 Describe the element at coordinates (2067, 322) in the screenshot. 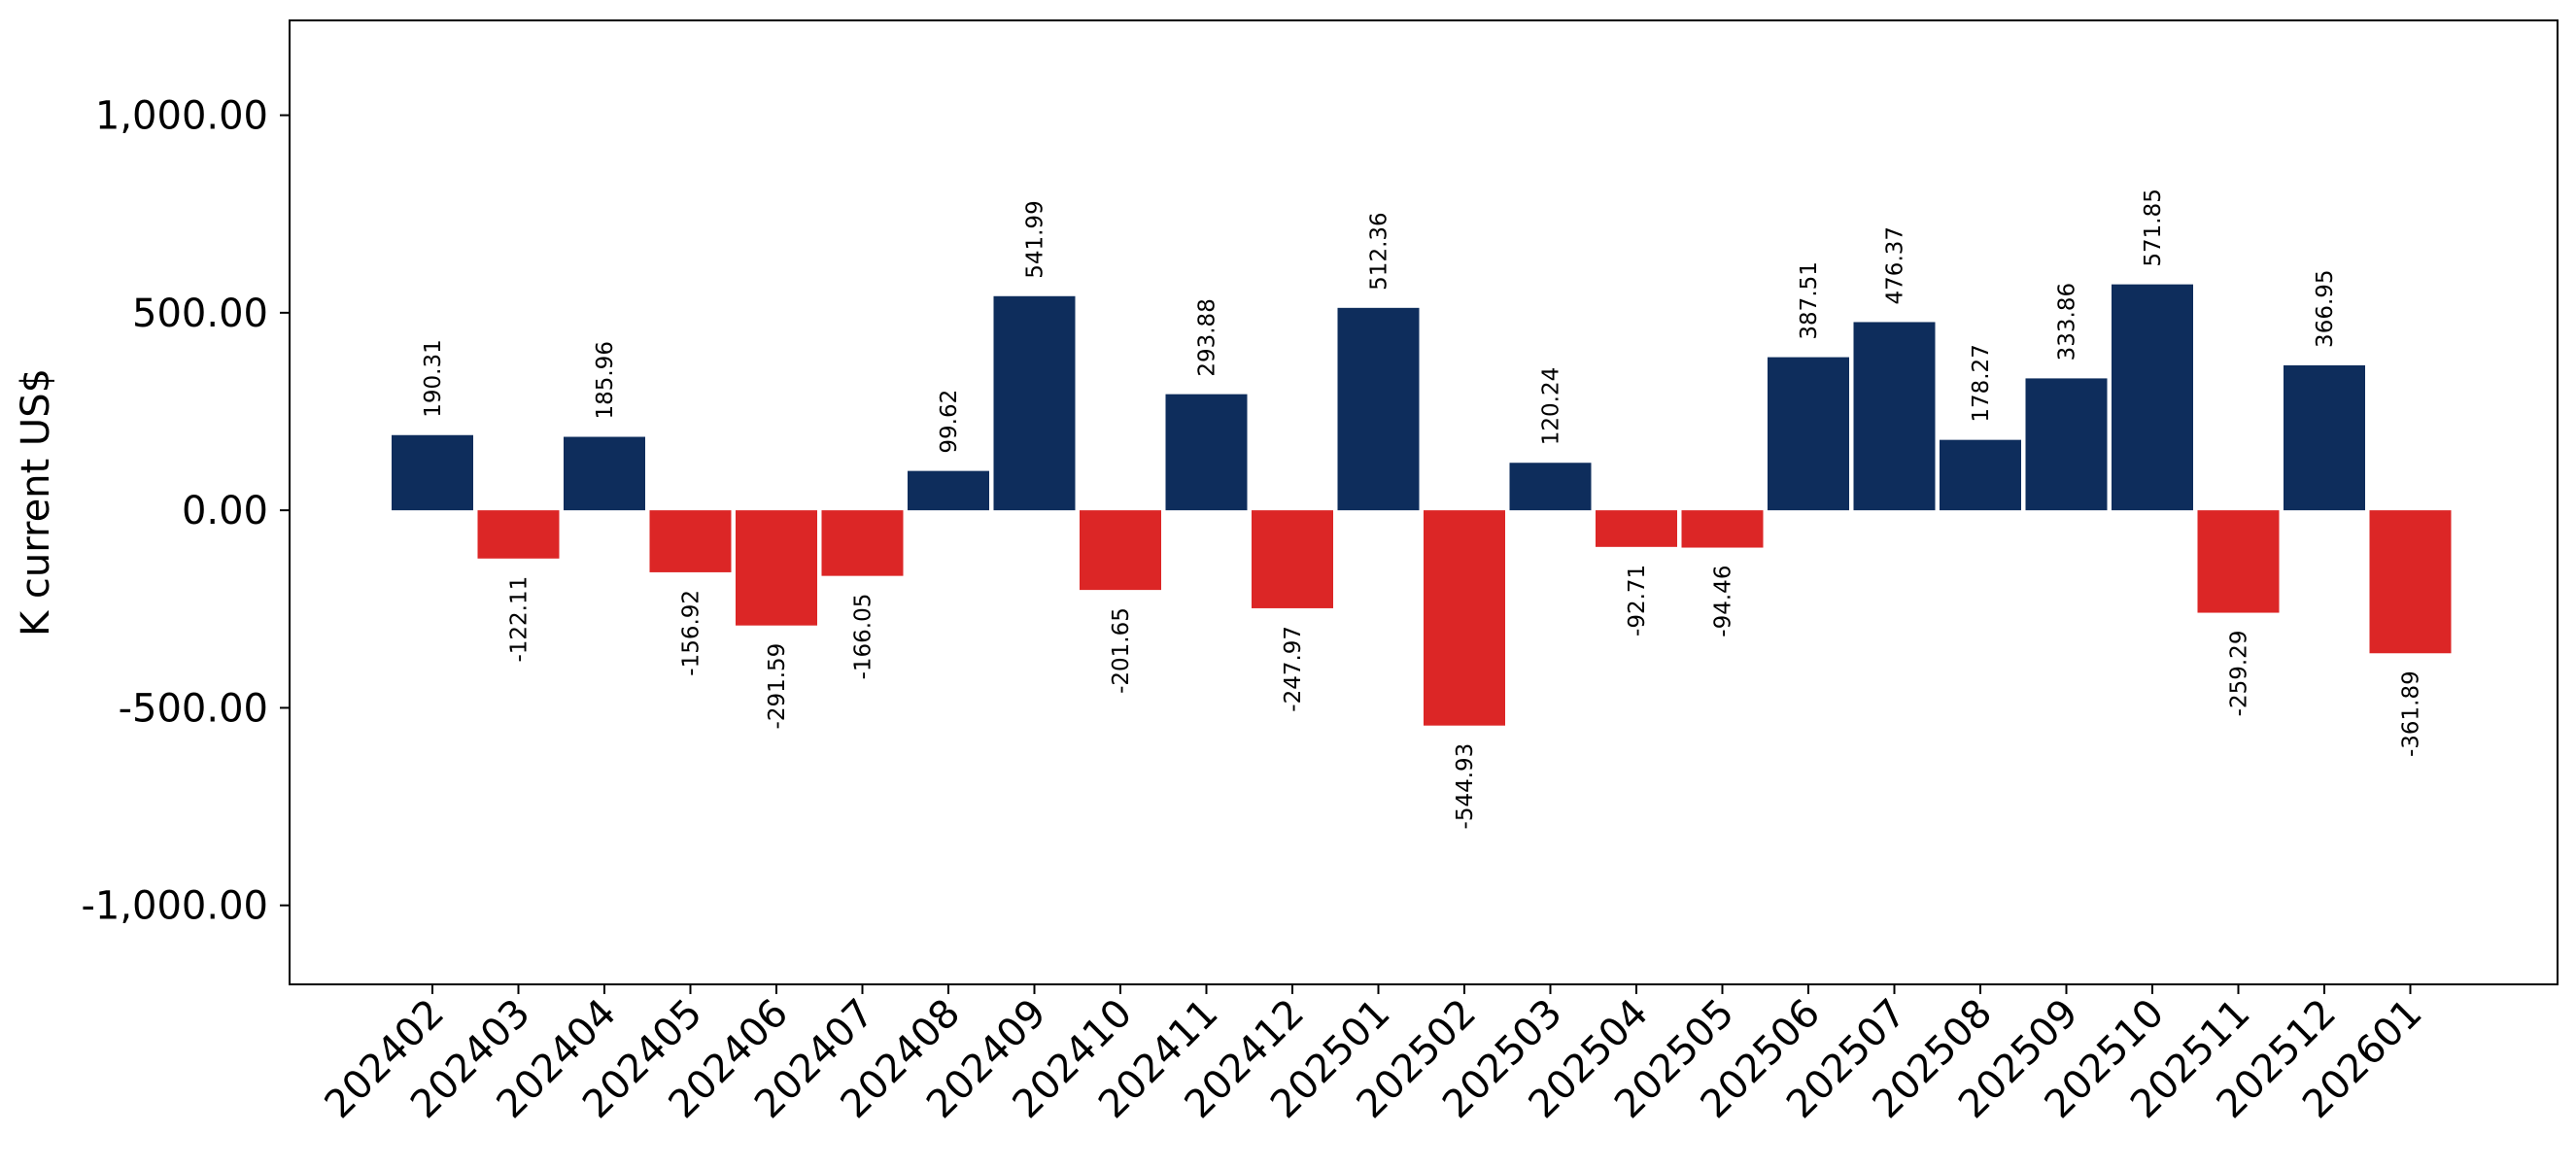

I see `value-label-202509: 333.86` at that location.